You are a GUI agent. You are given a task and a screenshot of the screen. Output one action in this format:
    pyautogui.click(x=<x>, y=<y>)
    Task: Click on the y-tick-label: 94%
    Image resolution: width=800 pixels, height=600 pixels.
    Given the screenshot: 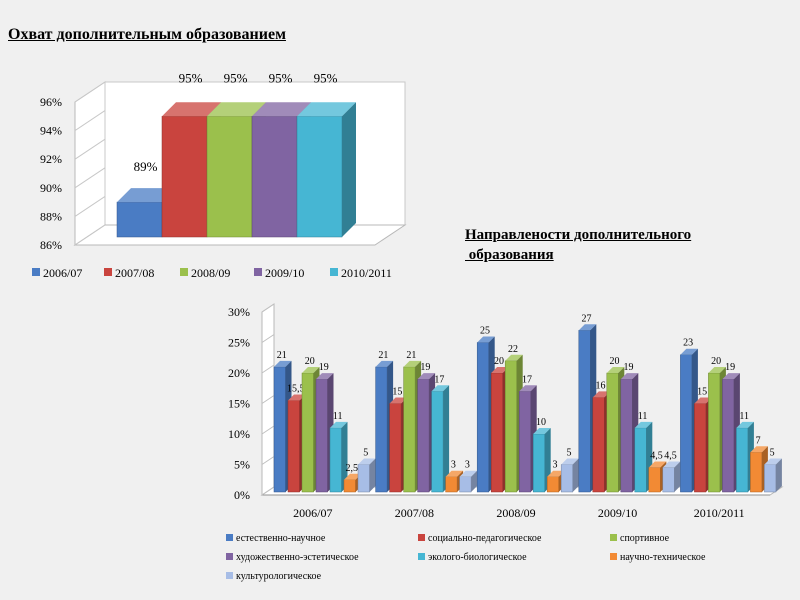 What is the action you would take?
    pyautogui.click(x=51, y=131)
    